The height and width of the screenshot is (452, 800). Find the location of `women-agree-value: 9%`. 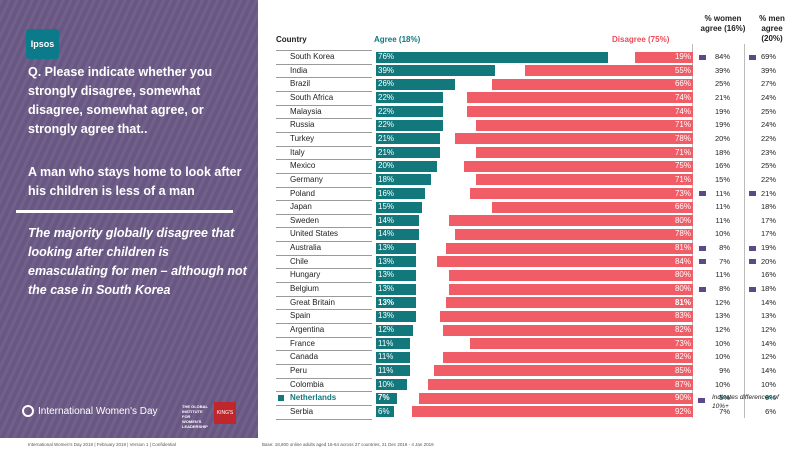

women-agree-value: 9% is located at coordinates (724, 370).